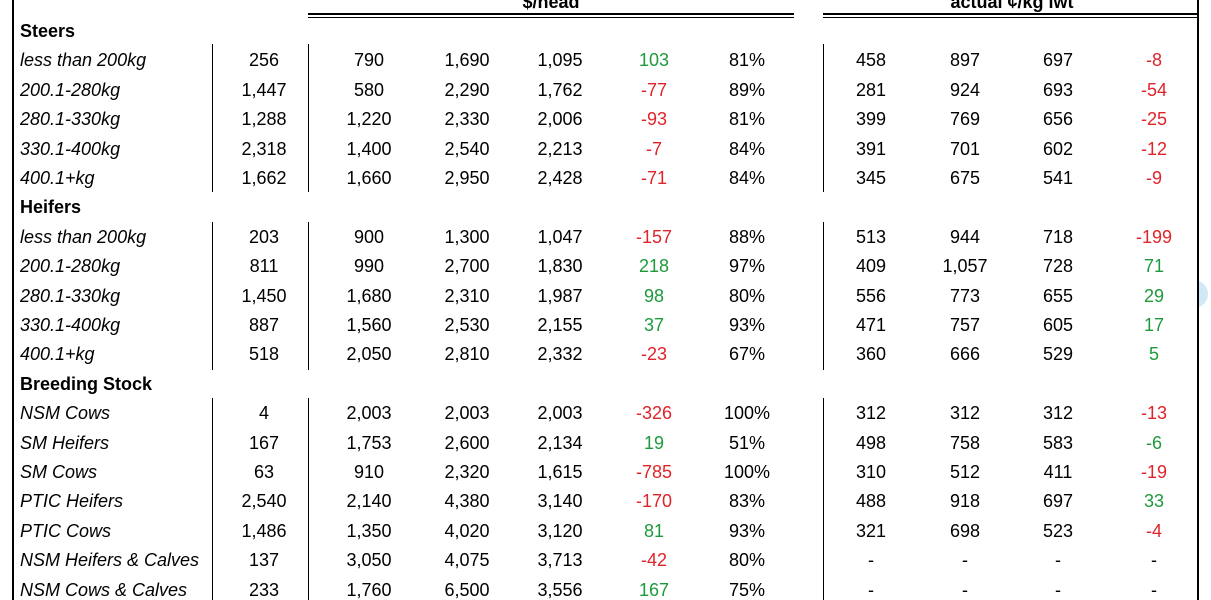 The width and height of the screenshot is (1211, 600). What do you see at coordinates (264, 472) in the screenshot?
I see `head-count-cell: 63` at bounding box center [264, 472].